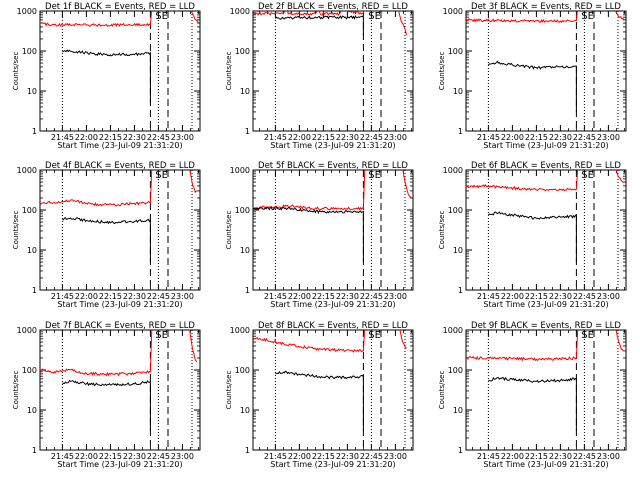  I want to click on panel-5f-xtick-label: 22:30, so click(347, 296).